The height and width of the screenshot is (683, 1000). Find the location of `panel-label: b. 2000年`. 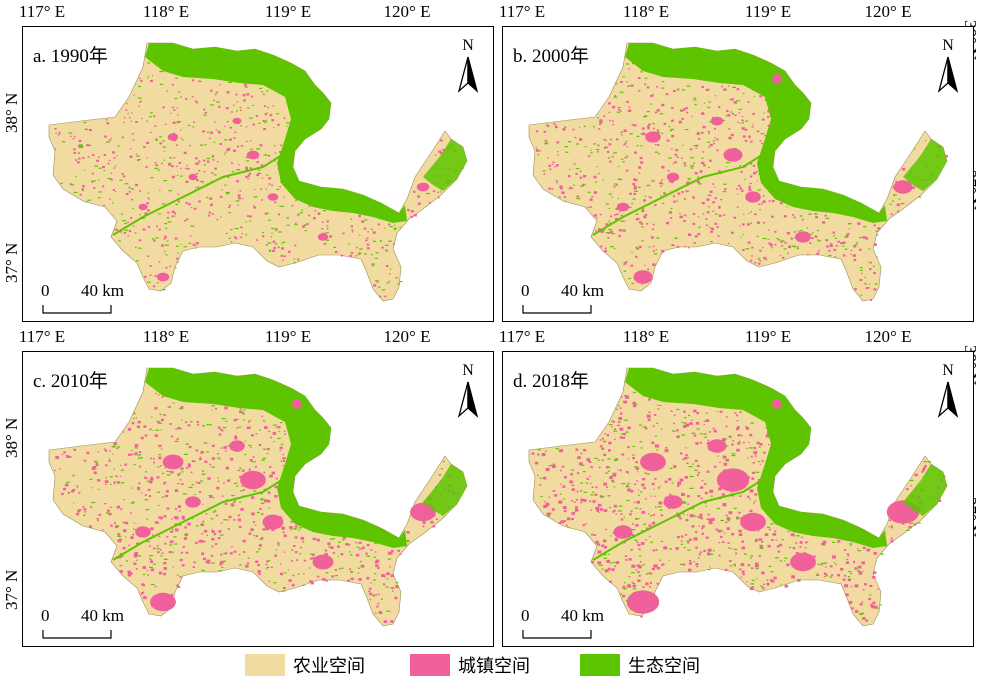

panel-label: b. 2000年 is located at coordinates (551, 56).